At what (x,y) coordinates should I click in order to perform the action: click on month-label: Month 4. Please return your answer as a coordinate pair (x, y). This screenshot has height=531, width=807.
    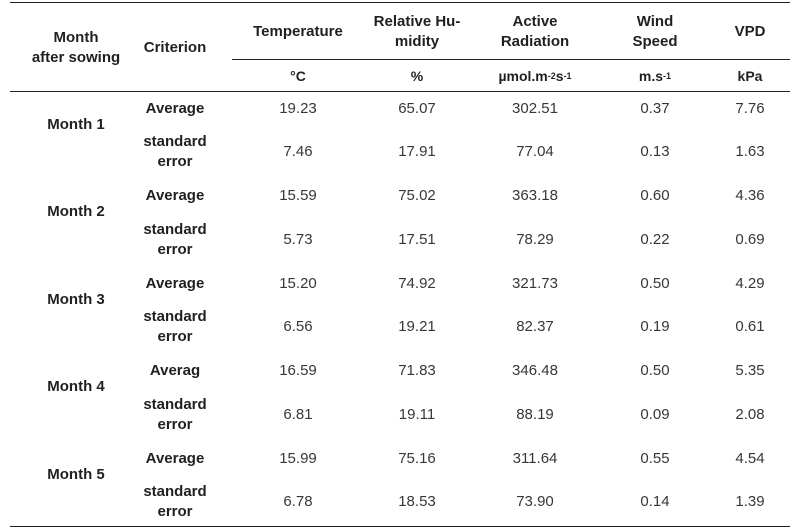
    Looking at the image, I should click on (76, 386).